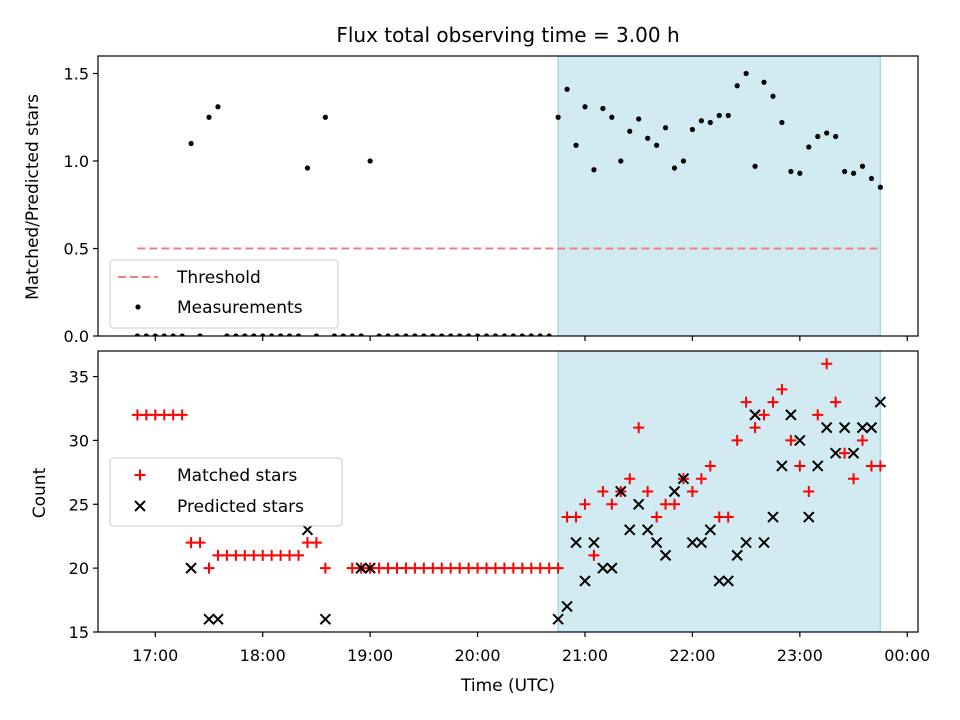  What do you see at coordinates (240, 507) in the screenshot?
I see `legend-predicted-label: Predicted stars` at bounding box center [240, 507].